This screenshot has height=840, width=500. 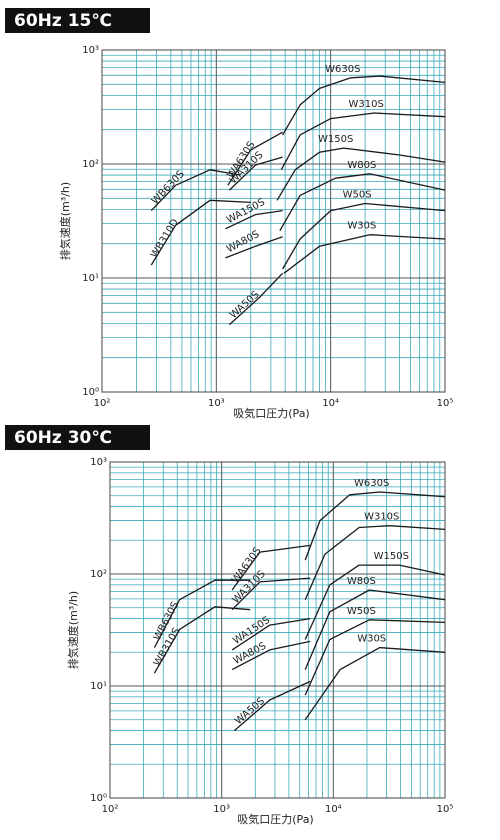 I want to click on curve-label: WB630S, so click(x=168, y=188).